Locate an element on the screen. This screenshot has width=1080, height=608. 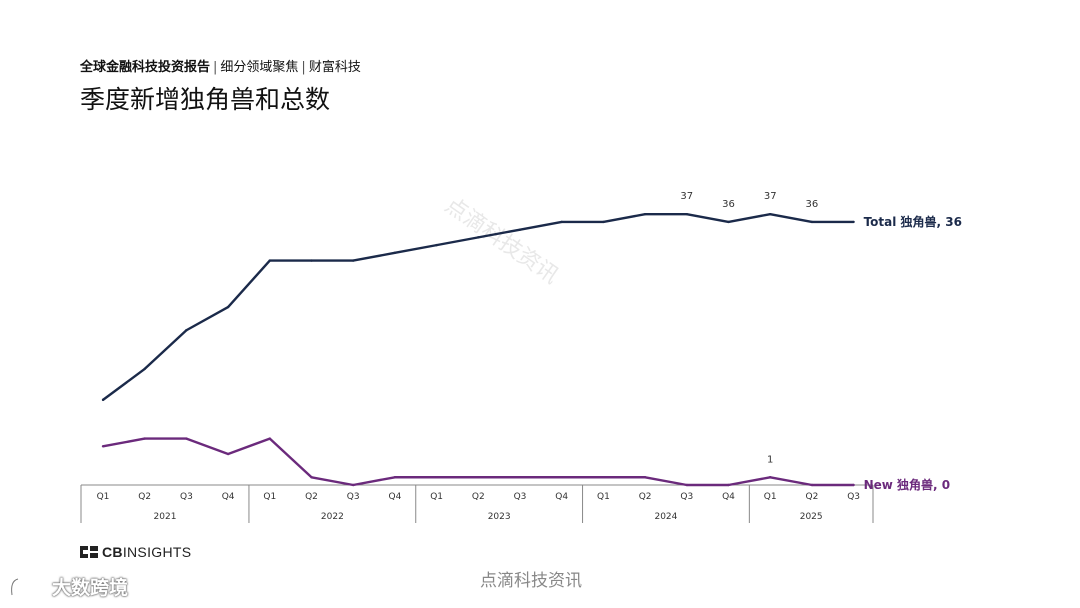
year-label: 2023 is located at coordinates (499, 517).